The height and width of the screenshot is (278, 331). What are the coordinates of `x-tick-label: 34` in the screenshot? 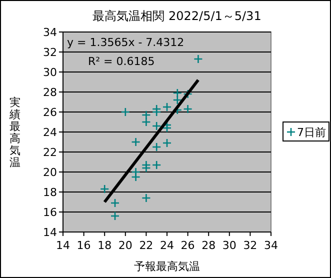 It's located at (271, 245).